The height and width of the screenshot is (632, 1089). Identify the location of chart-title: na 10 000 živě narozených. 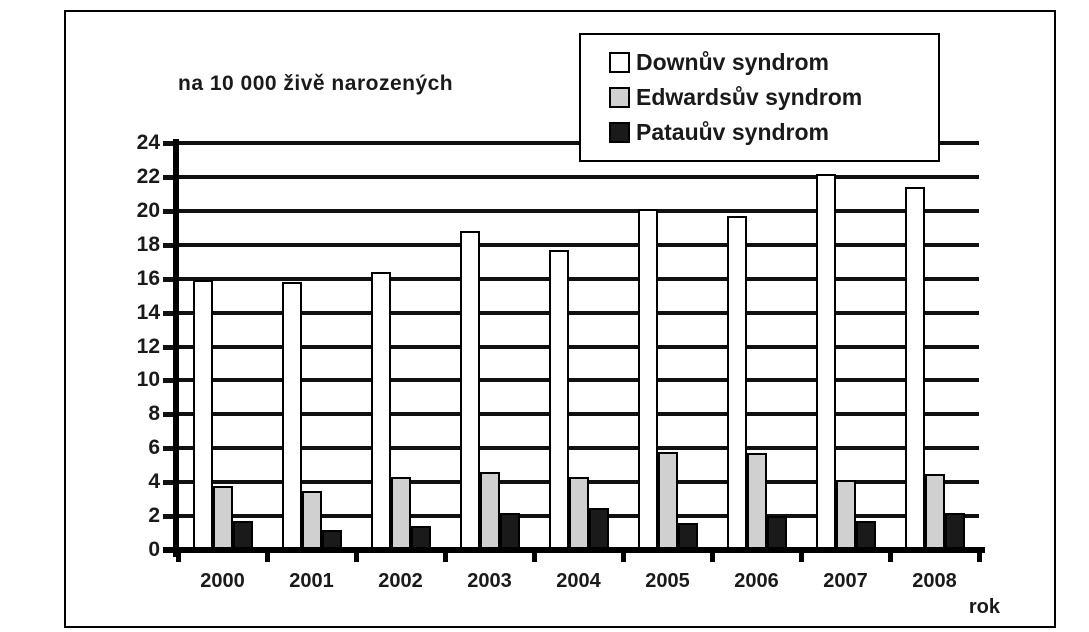
(316, 83).